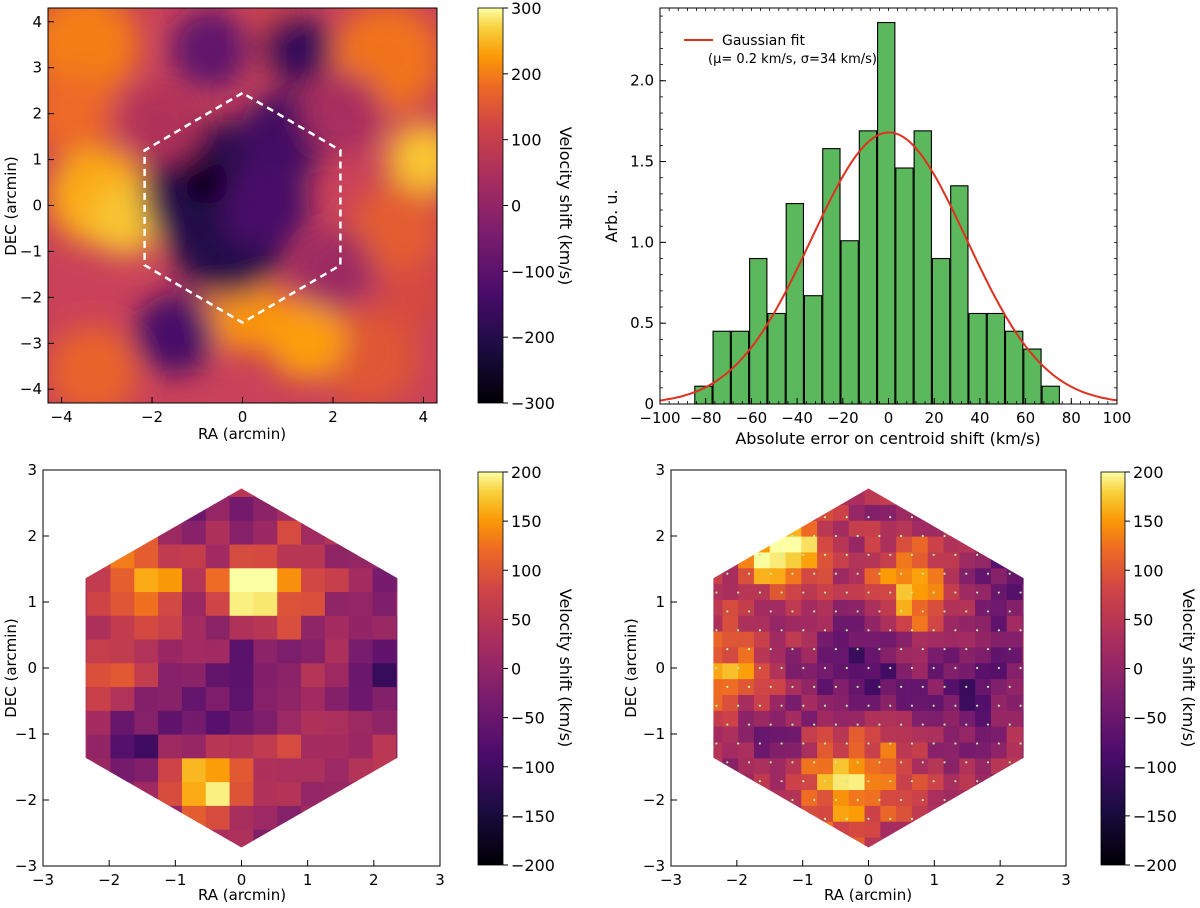 The width and height of the screenshot is (1200, 908). Describe the element at coordinates (306, 339) in the screenshot. I see `velocity-blob` at that location.